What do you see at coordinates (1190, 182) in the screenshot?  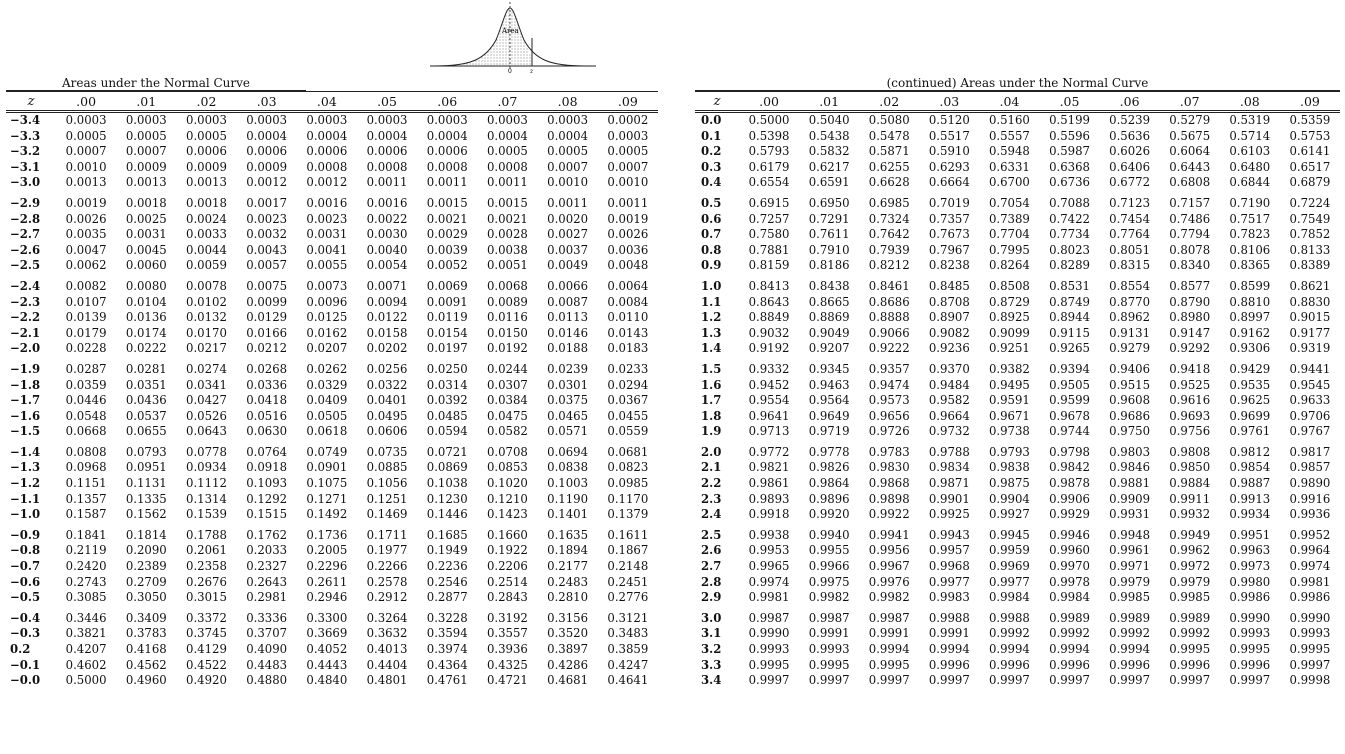 I see `area-cell: 0.6808` at bounding box center [1190, 182].